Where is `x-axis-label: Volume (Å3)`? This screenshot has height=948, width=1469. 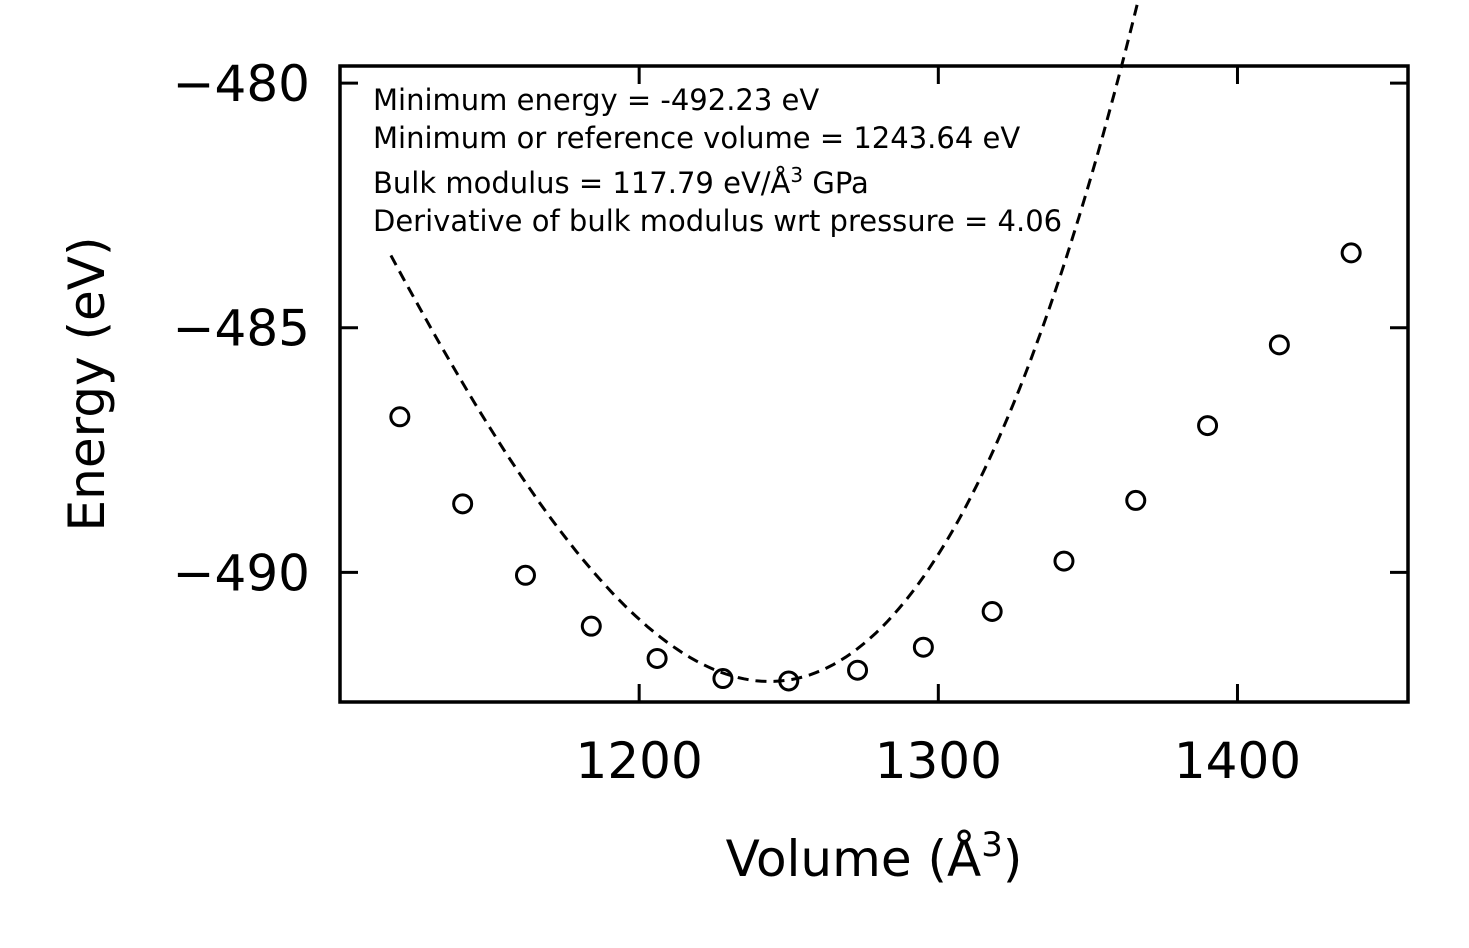
x-axis-label: Volume (Å3) is located at coordinates (874, 856).